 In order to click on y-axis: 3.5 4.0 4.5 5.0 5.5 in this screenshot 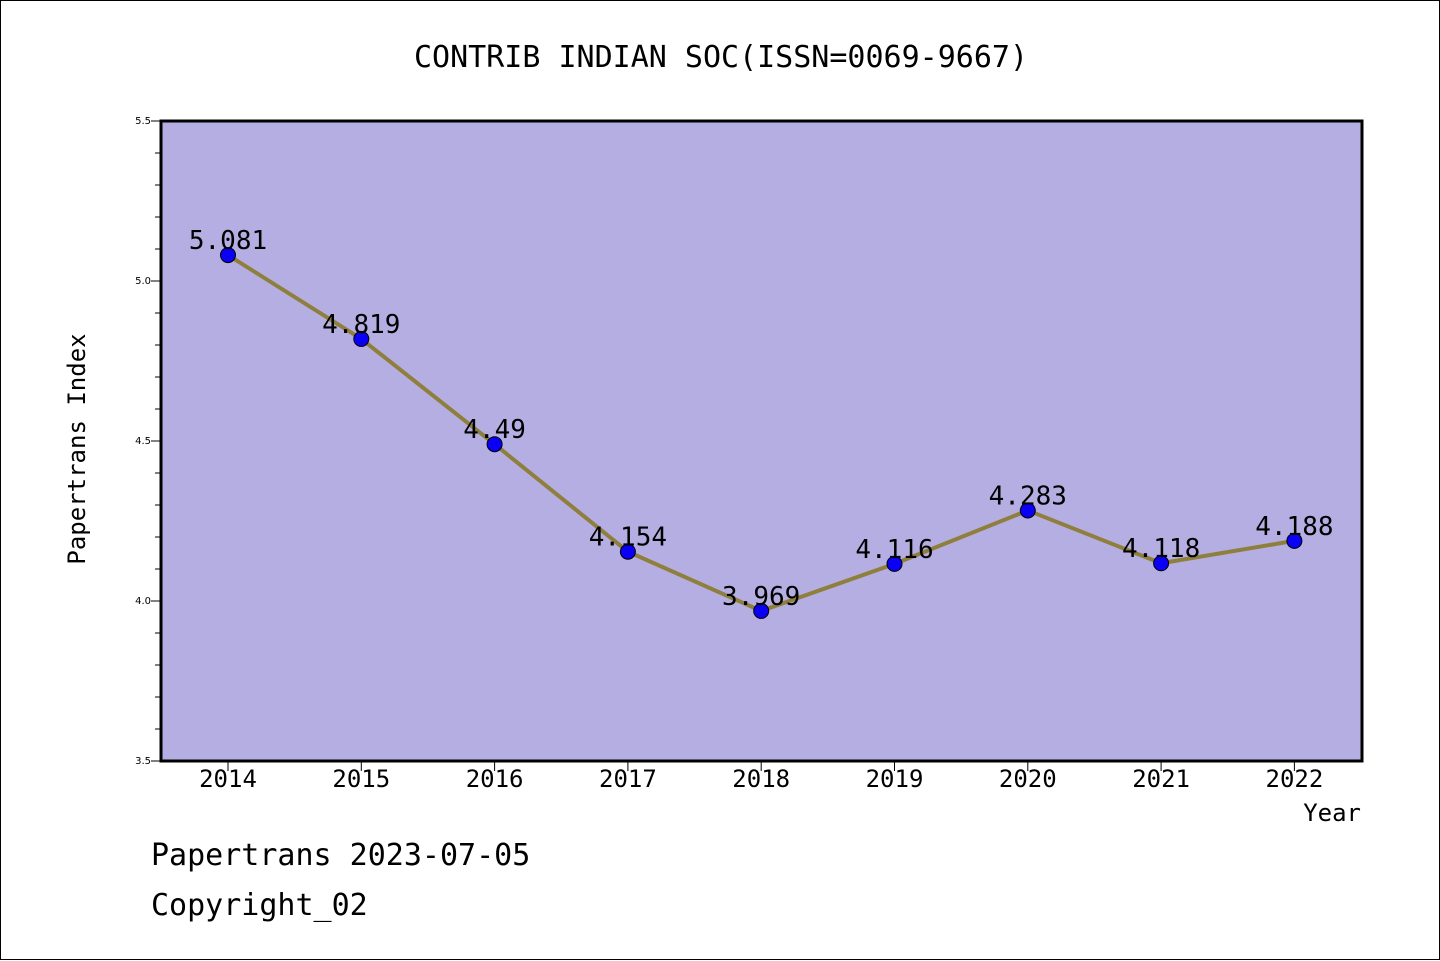, I will do `click(148, 441)`.